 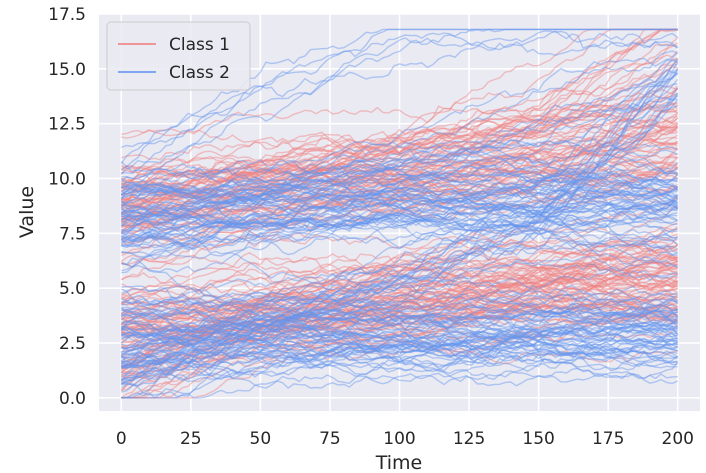 I want to click on legend-label-class-1: Class 1, so click(x=199, y=45).